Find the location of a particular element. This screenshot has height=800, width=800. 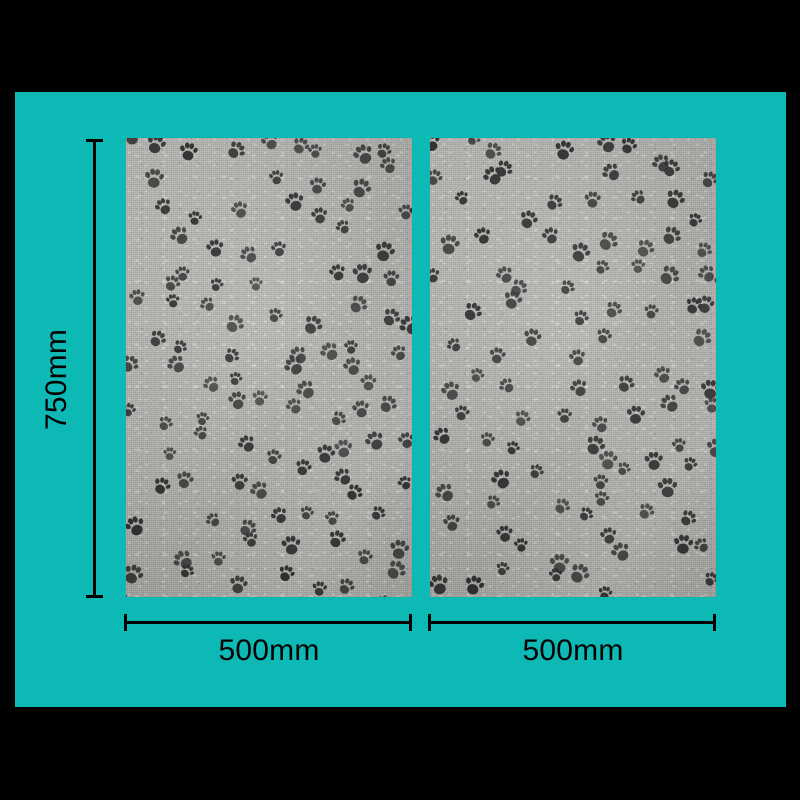

height-dimension-line is located at coordinates (94, 368).